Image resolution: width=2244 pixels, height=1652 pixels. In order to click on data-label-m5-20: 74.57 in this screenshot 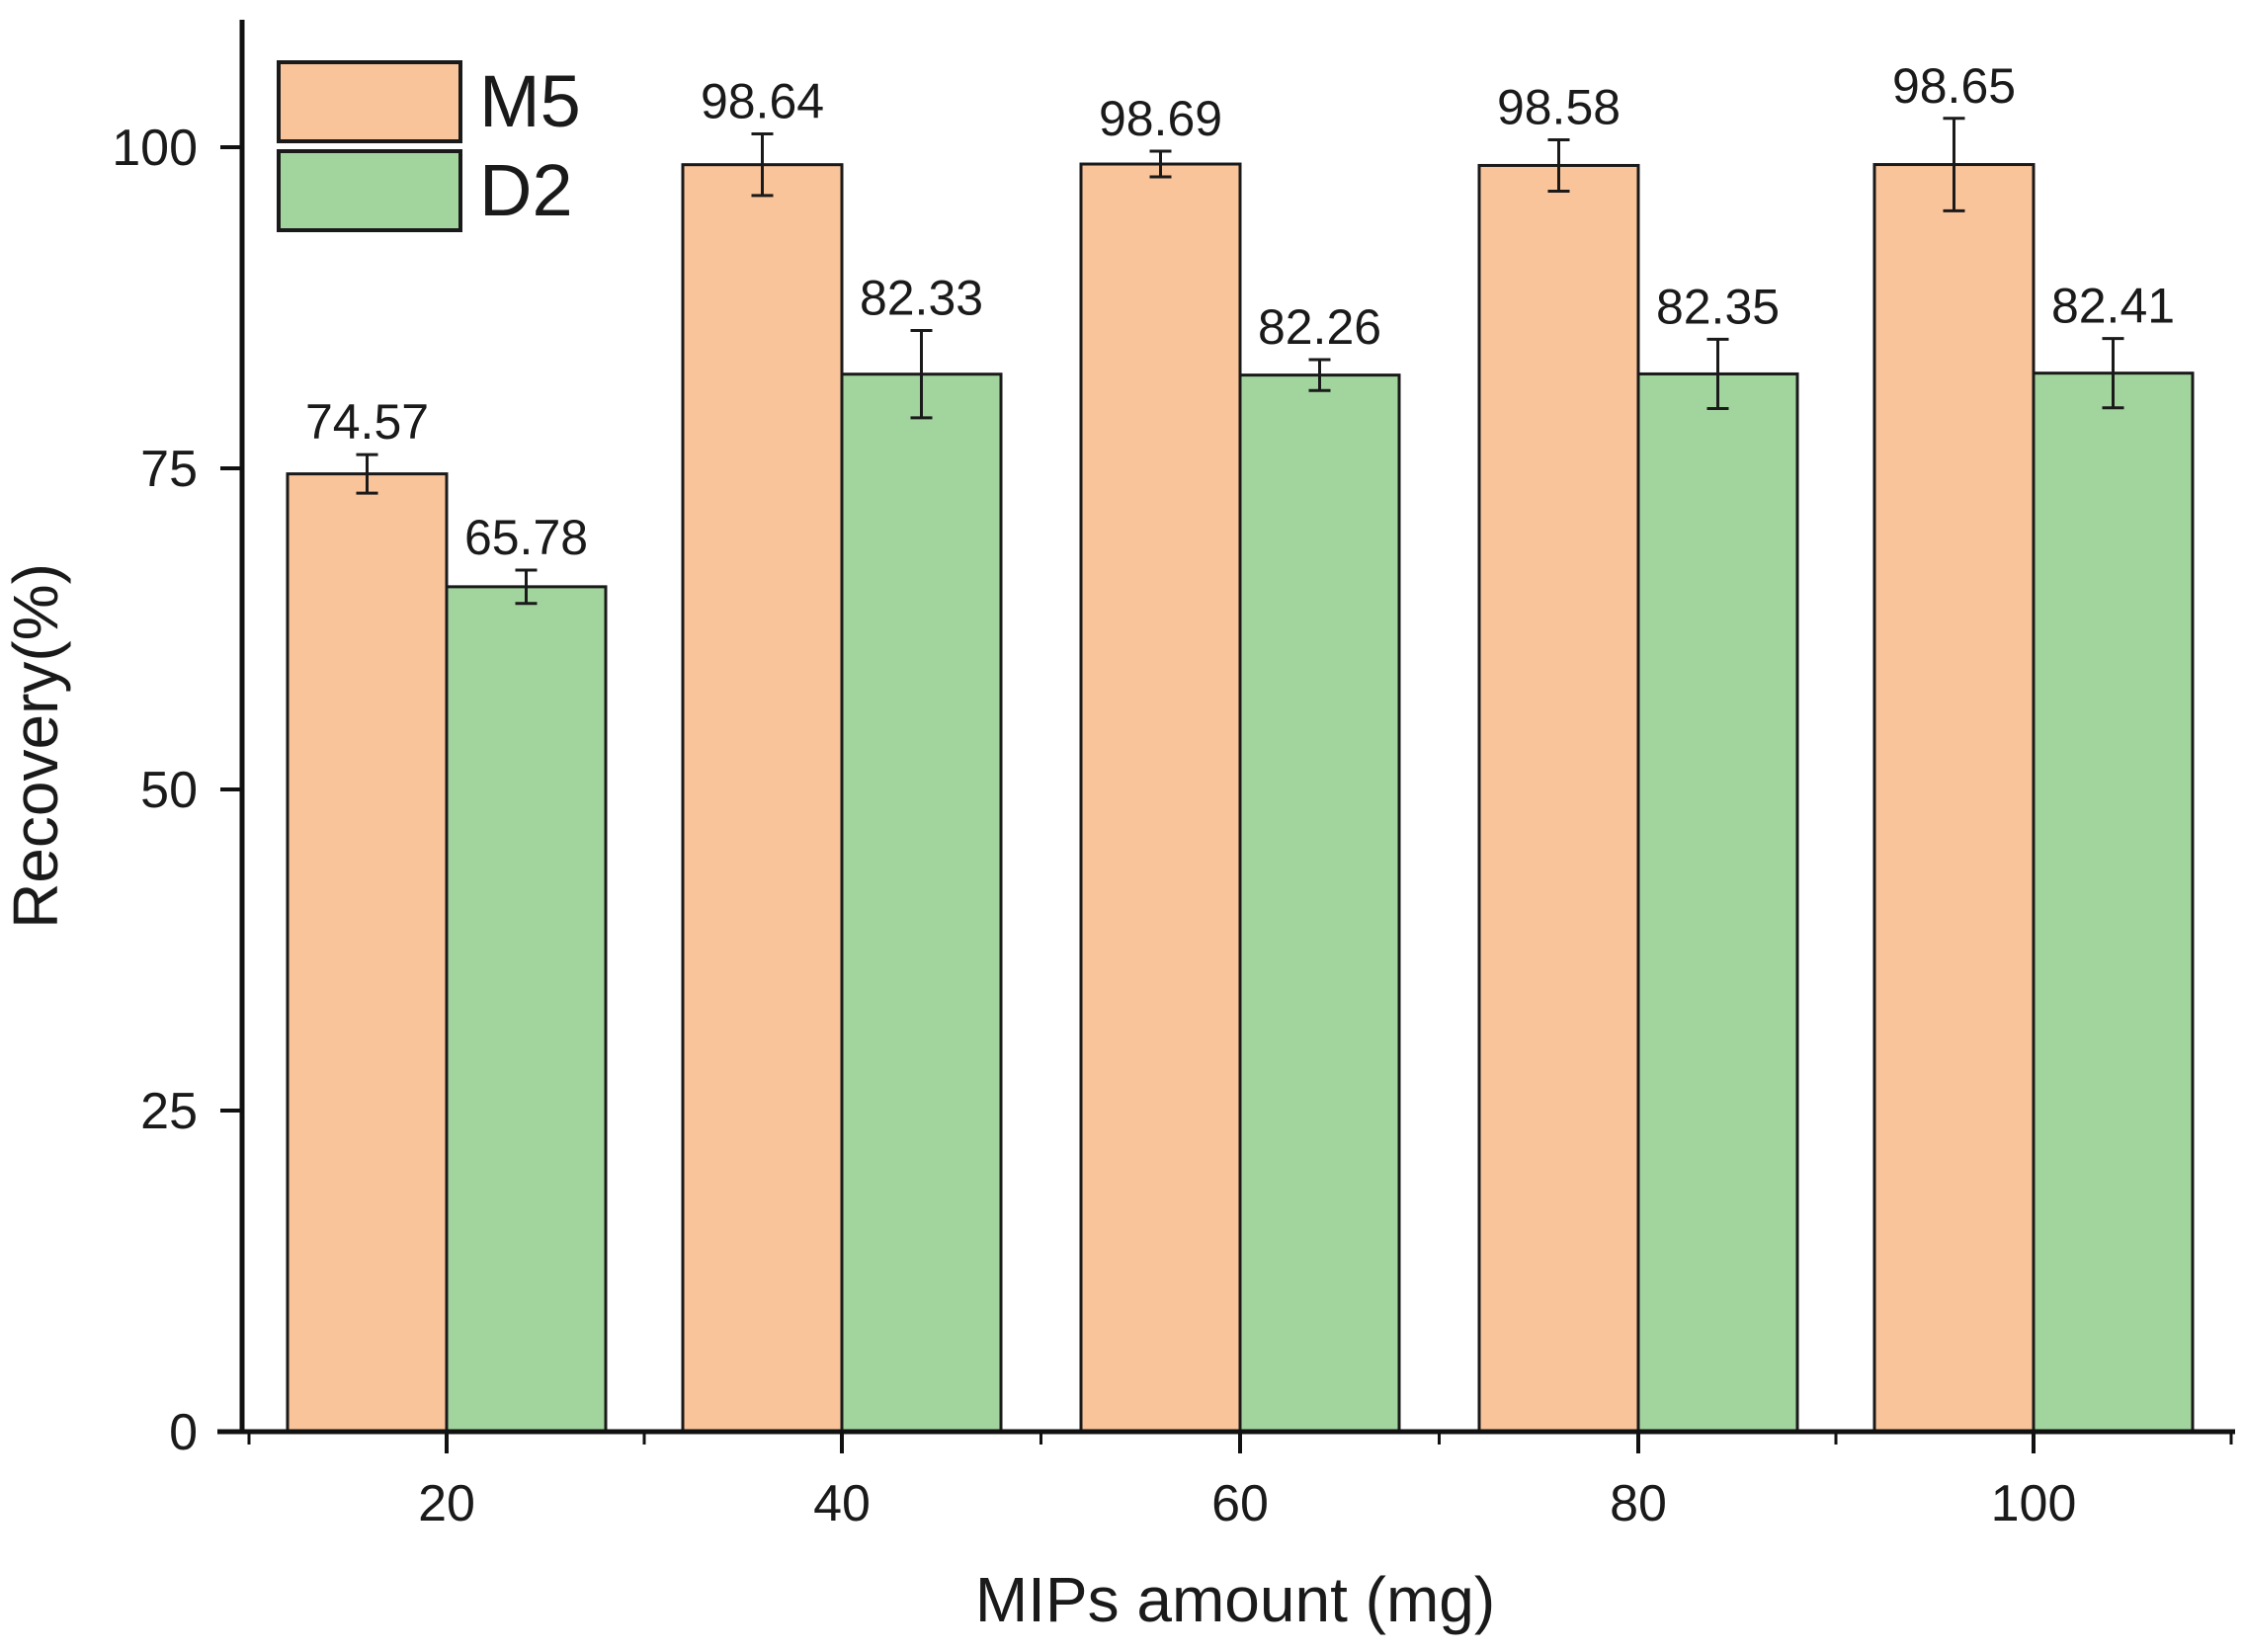, I will do `click(367, 422)`.